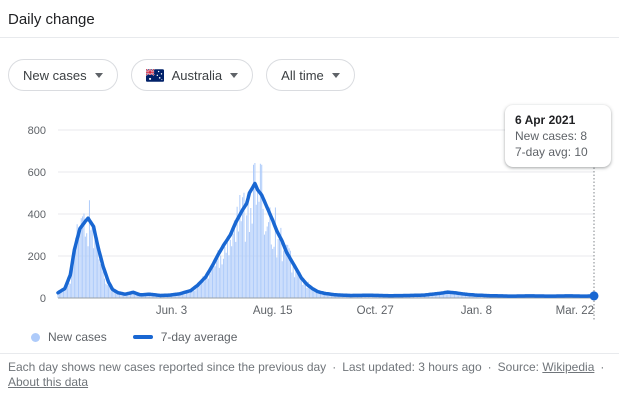 Image resolution: width=619 pixels, height=401 pixels. What do you see at coordinates (309, 19) in the screenshot?
I see `header: Daily change` at bounding box center [309, 19].